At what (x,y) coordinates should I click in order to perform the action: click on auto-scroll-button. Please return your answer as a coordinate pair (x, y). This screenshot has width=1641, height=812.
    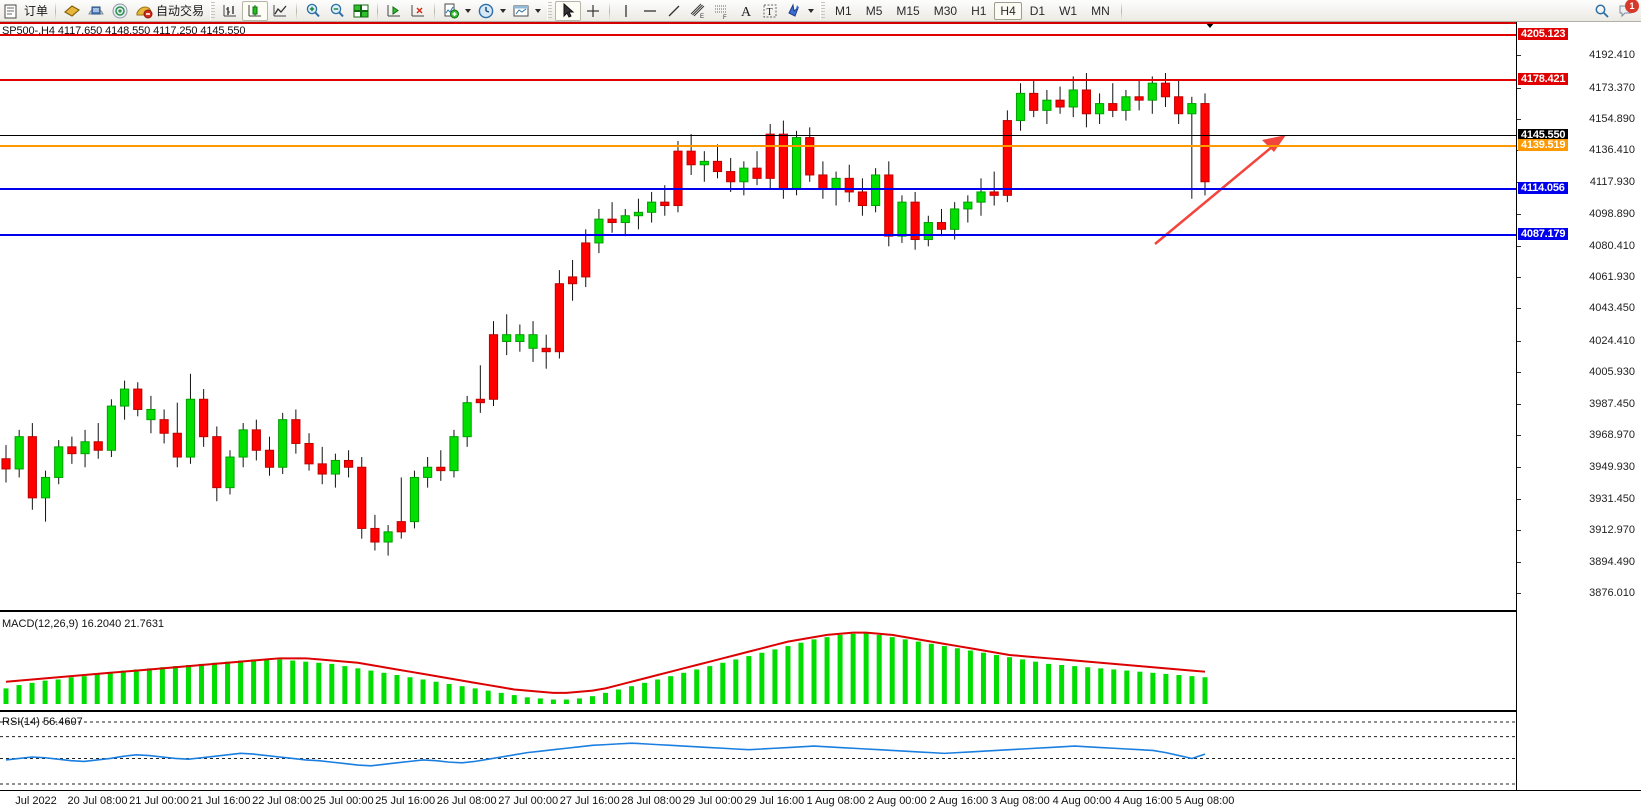
    Looking at the image, I should click on (418, 11).